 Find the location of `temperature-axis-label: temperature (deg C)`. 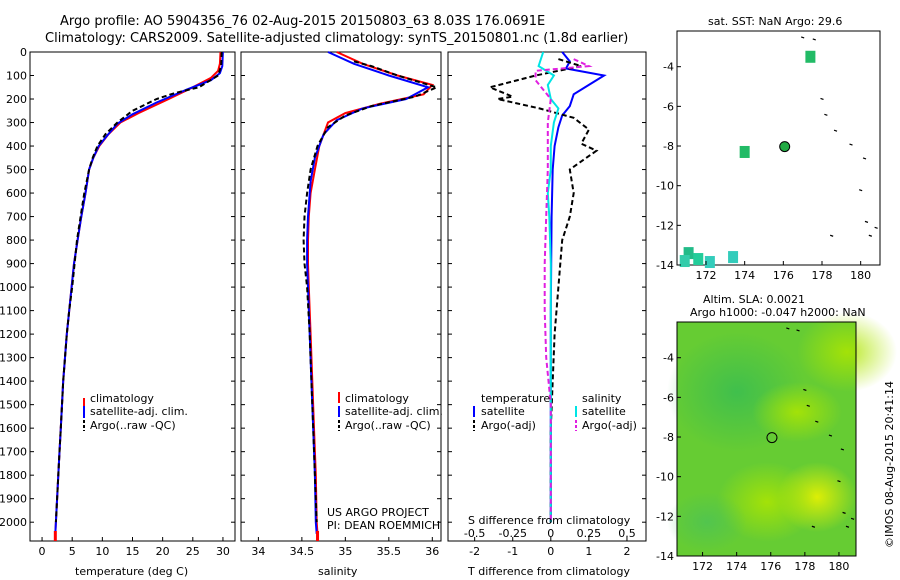

temperature-axis-label: temperature (deg C) is located at coordinates (131, 571).